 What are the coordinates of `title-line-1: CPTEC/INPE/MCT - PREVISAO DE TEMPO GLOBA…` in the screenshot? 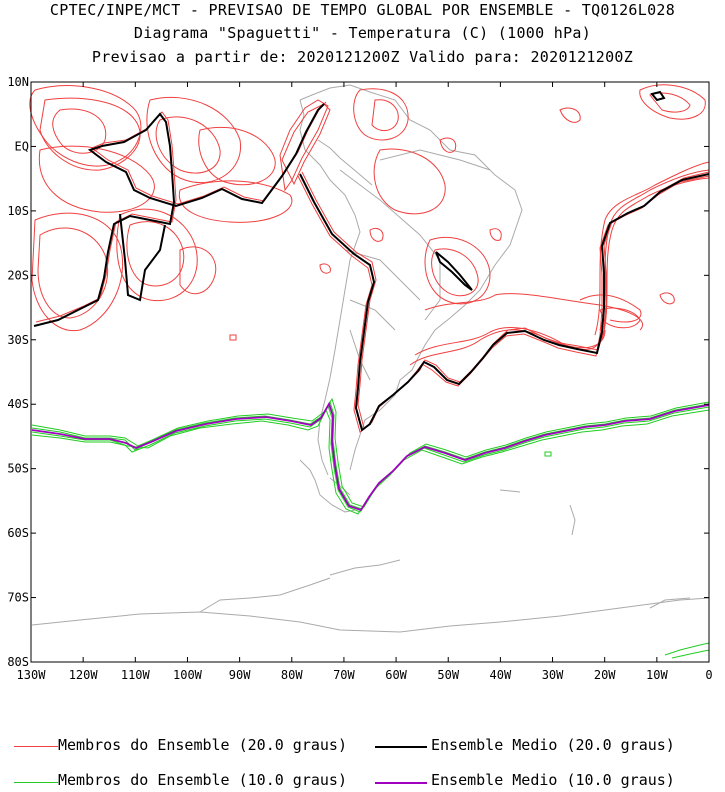 It's located at (362, 10).